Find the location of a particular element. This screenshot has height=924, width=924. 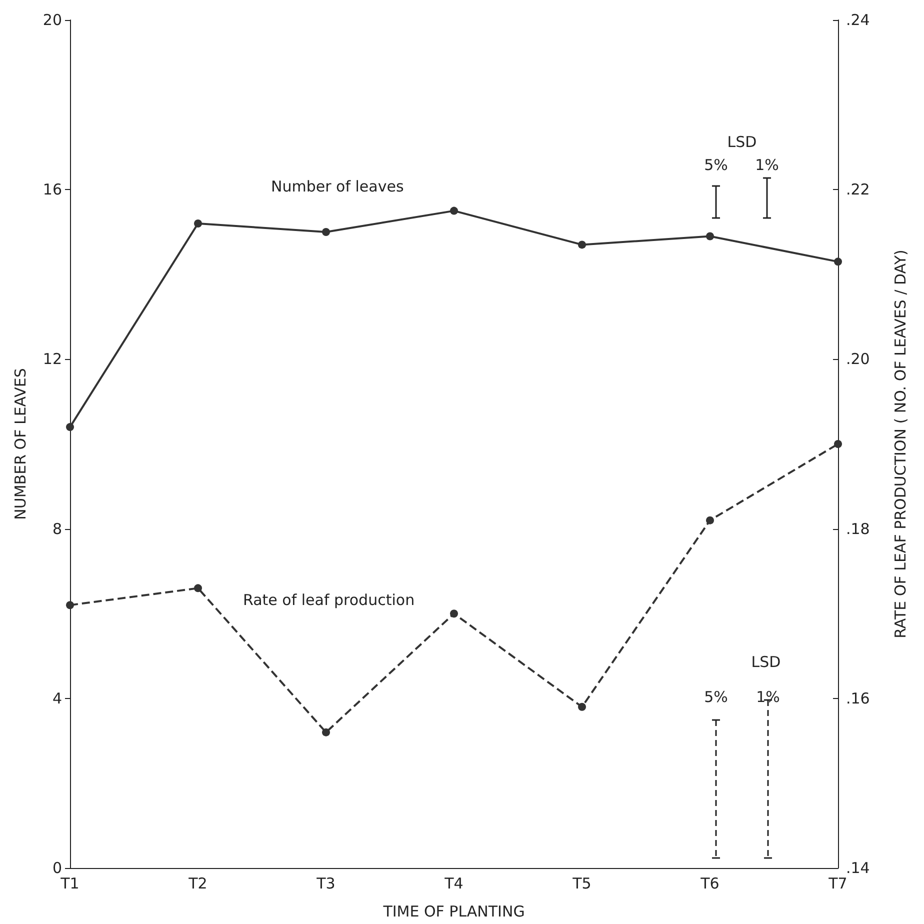

x-tick-label: T6 is located at coordinates (710, 883).